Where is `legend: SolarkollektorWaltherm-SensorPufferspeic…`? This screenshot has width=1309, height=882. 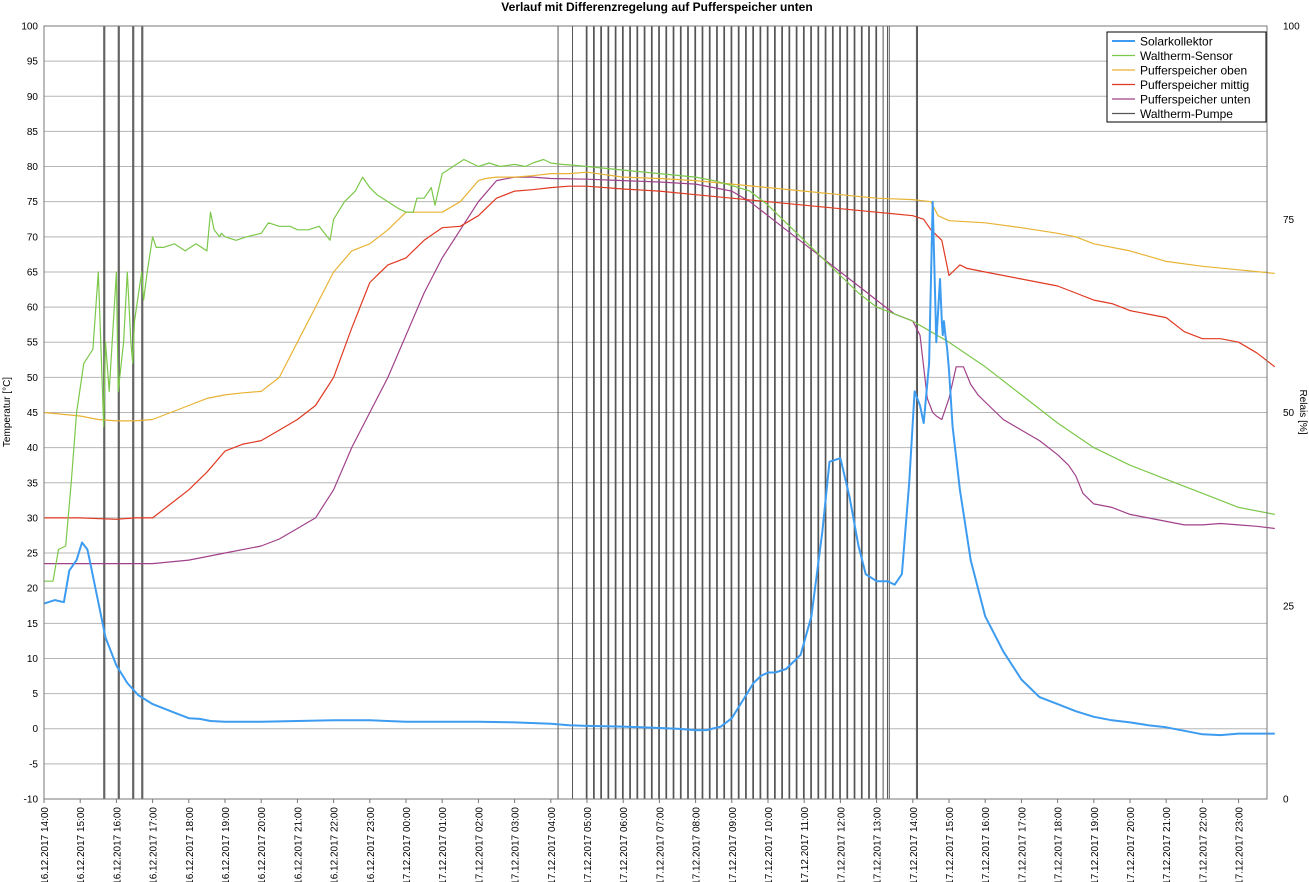 legend: SolarkollektorWaltherm-SensorPufferspeic… is located at coordinates (1186, 77).